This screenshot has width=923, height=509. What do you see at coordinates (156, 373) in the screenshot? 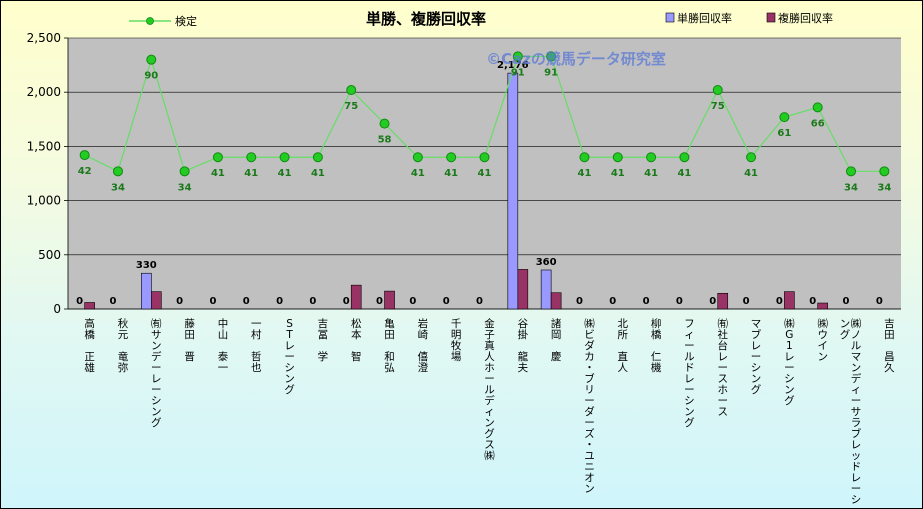
I see `category-label: ㈲サンデーレーシング` at bounding box center [156, 373].